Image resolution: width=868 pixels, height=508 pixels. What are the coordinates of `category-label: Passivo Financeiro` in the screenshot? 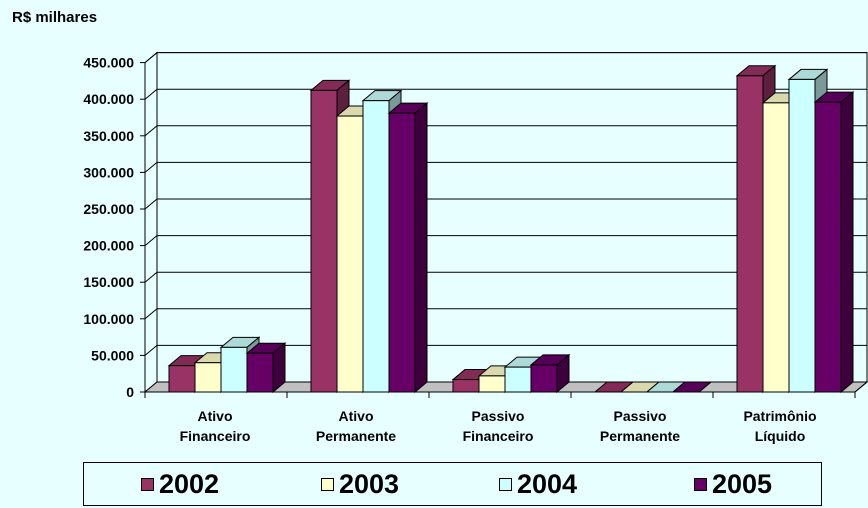 It's located at (498, 426).